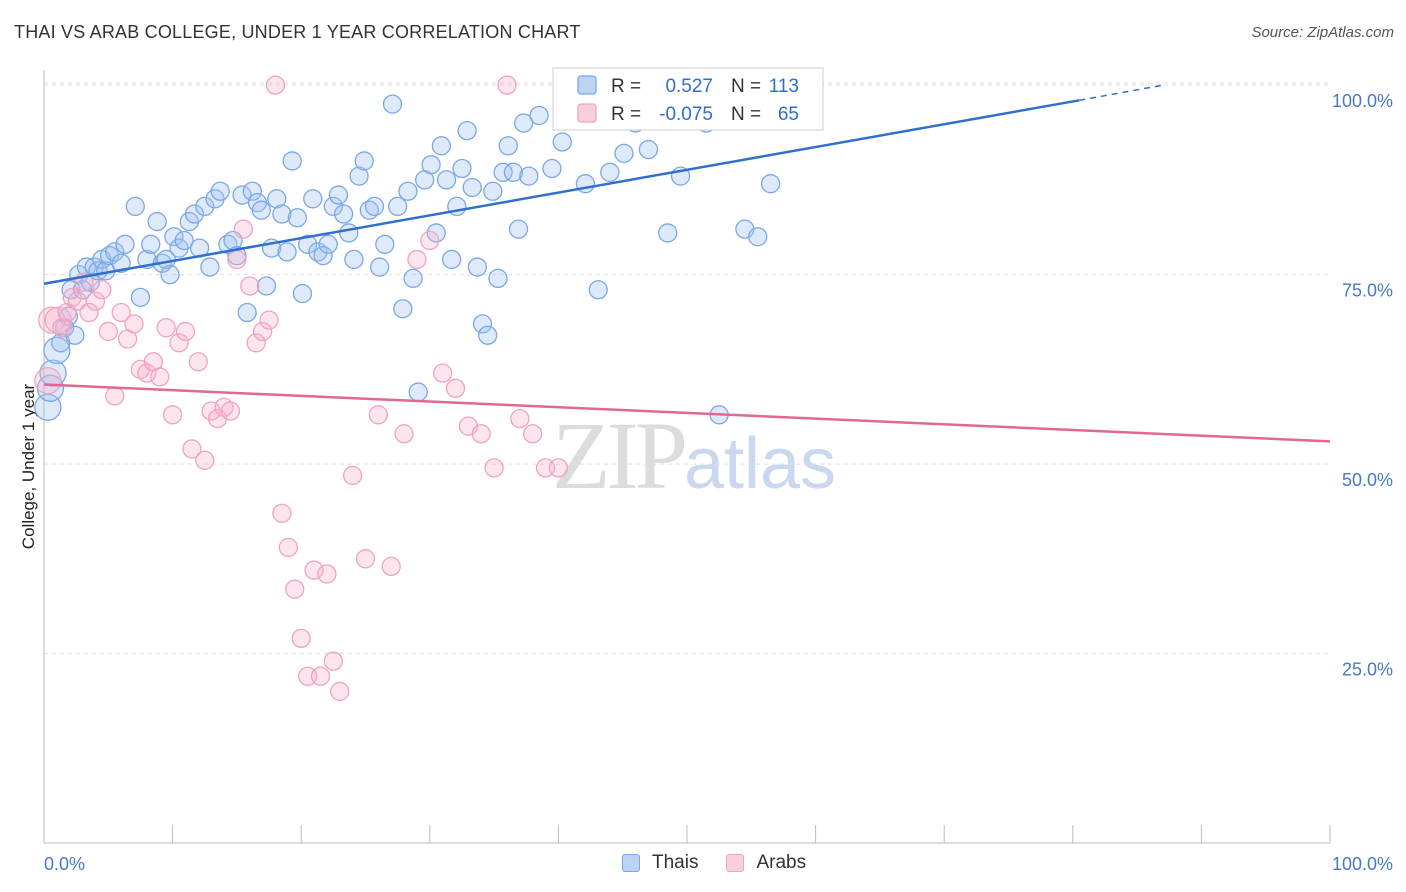 This screenshot has height=892, width=1406. What do you see at coordinates (735, 863) in the screenshot?
I see `arabs-swatch` at bounding box center [735, 863].